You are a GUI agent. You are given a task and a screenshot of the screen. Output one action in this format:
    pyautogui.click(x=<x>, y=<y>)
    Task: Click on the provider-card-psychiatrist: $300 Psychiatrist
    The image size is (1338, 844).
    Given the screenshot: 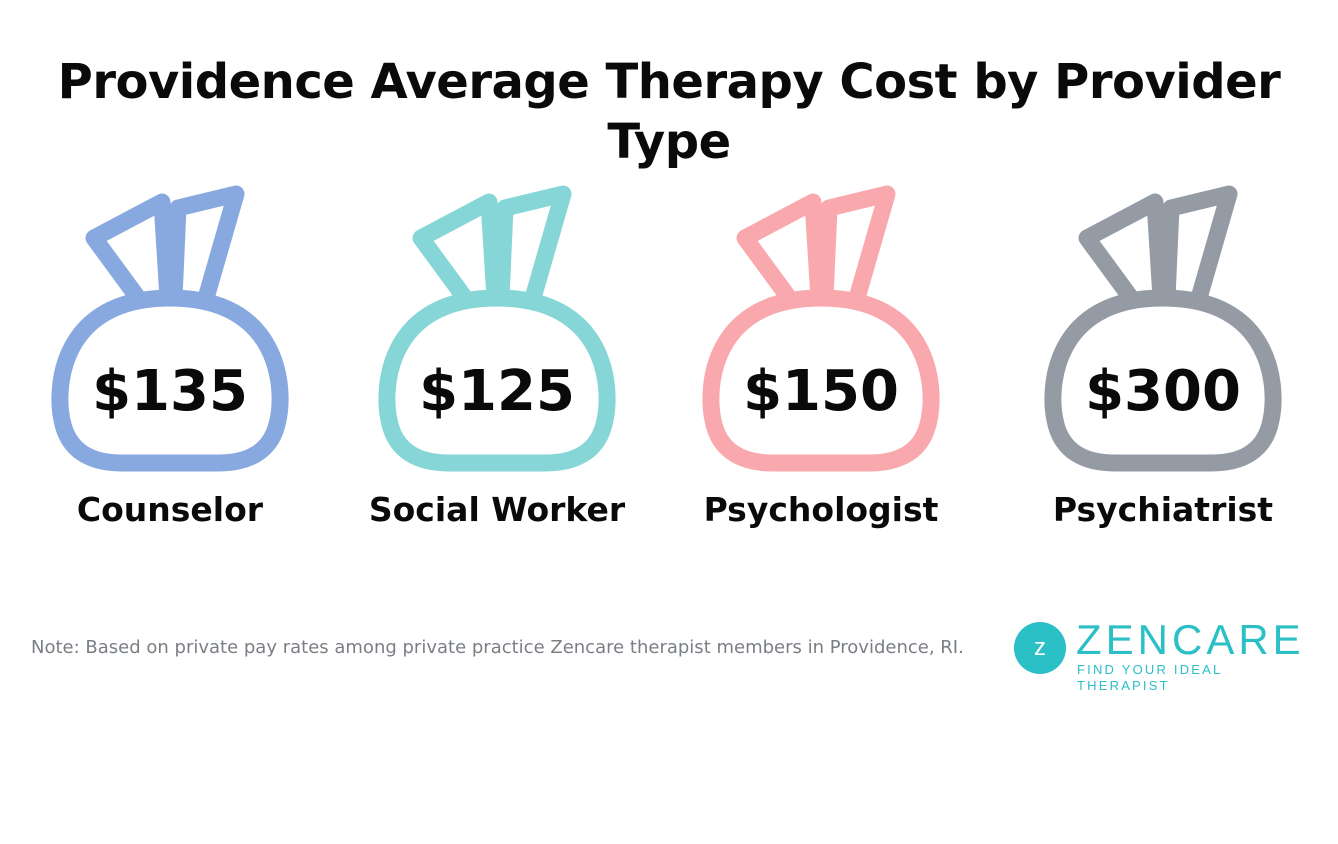 What is the action you would take?
    pyautogui.click(x=1163, y=365)
    